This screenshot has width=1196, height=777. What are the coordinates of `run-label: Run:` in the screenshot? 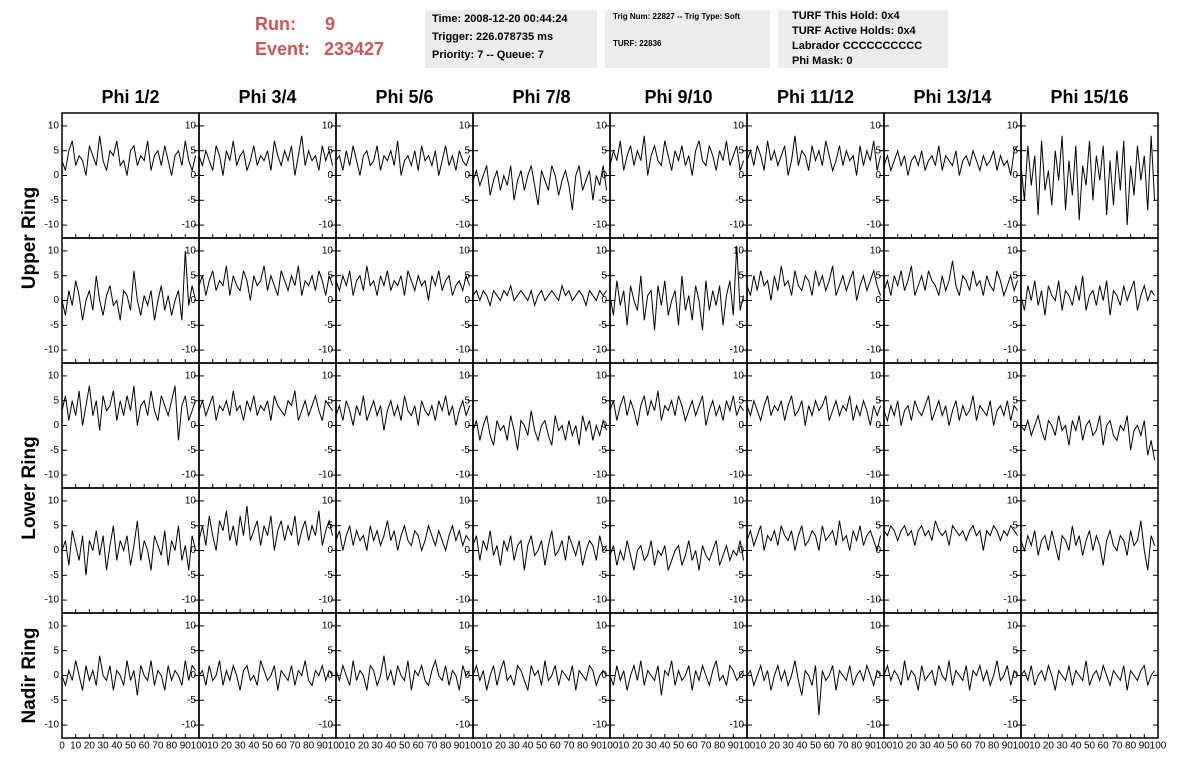 It's located at (275, 24).